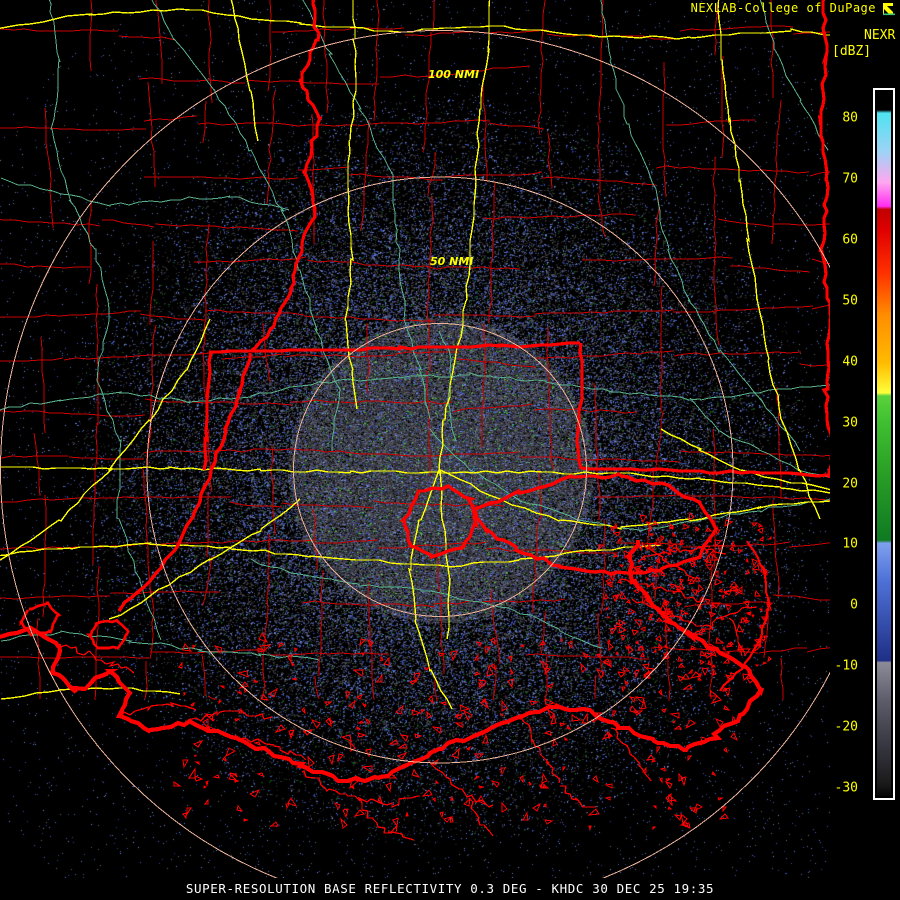 The image size is (900, 900). What do you see at coordinates (850, 362) in the screenshot?
I see `colorbar-tick-40: 40` at bounding box center [850, 362].